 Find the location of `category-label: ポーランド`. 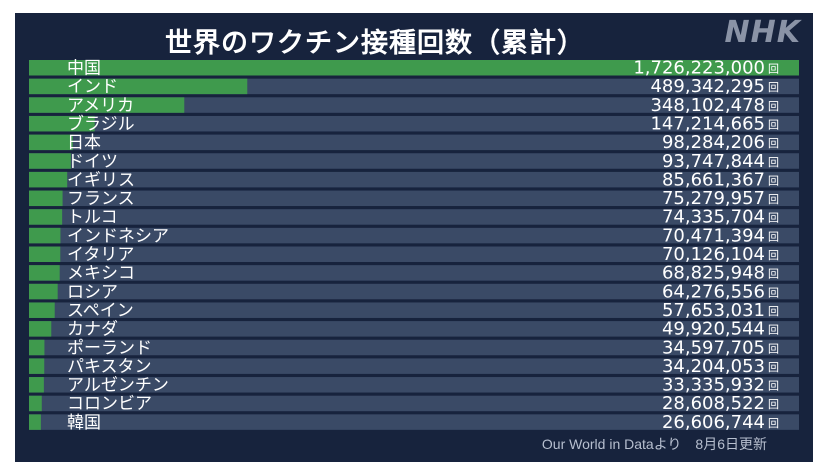

category-label: ポーランド is located at coordinates (109, 348).